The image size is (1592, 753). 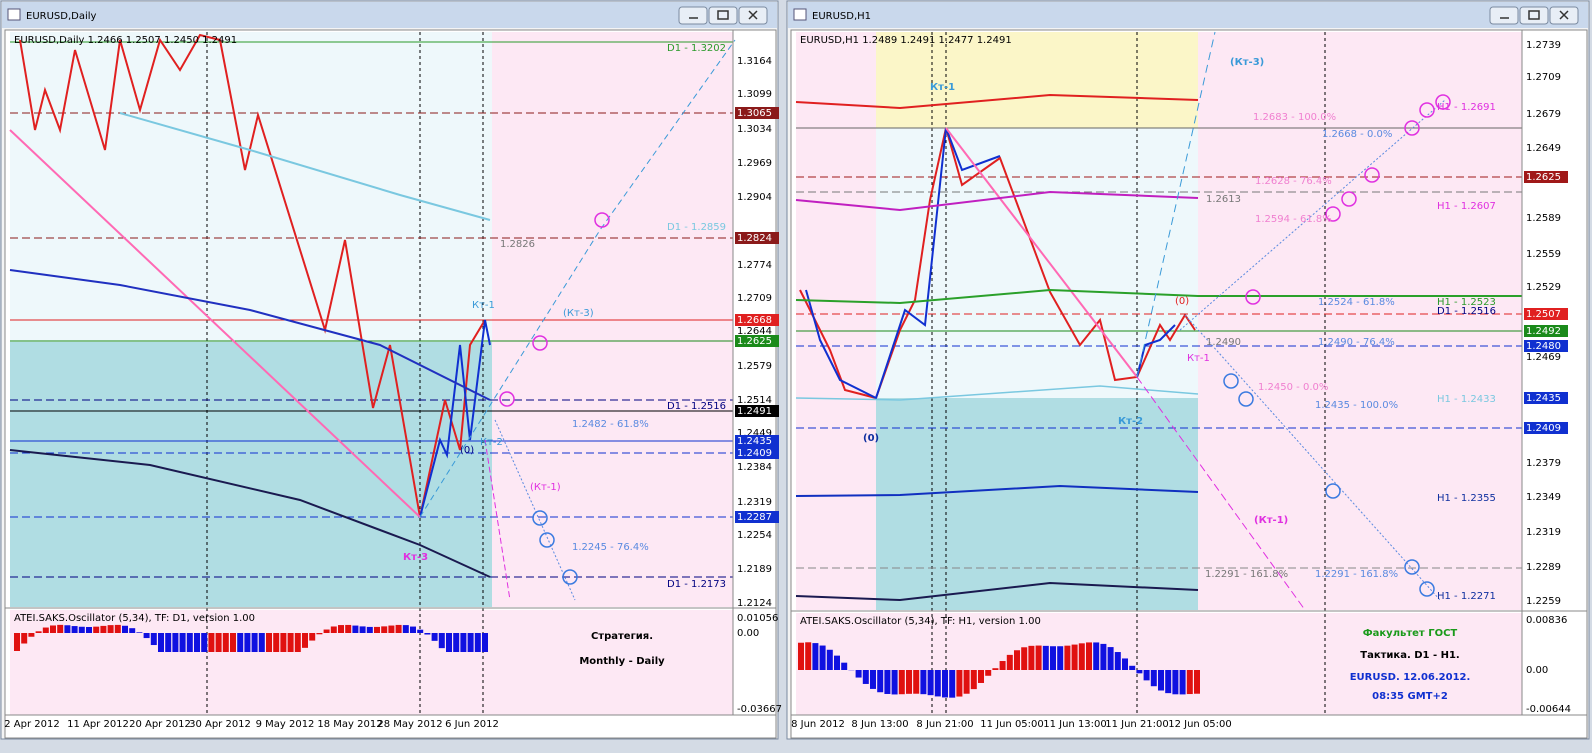 I want to click on oscillator-axis-label: -0.03667, so click(x=759, y=709).